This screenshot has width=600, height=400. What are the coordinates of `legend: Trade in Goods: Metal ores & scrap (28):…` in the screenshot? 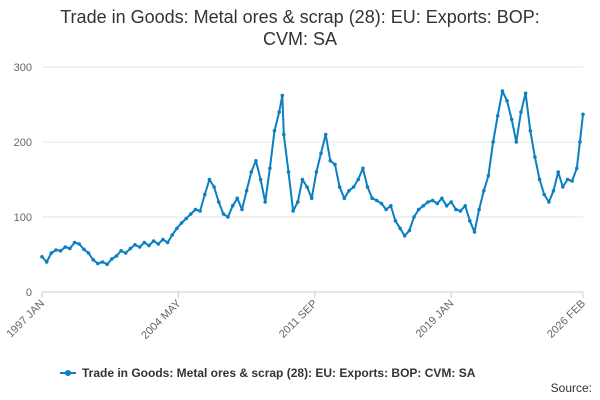 It's located at (267, 373).